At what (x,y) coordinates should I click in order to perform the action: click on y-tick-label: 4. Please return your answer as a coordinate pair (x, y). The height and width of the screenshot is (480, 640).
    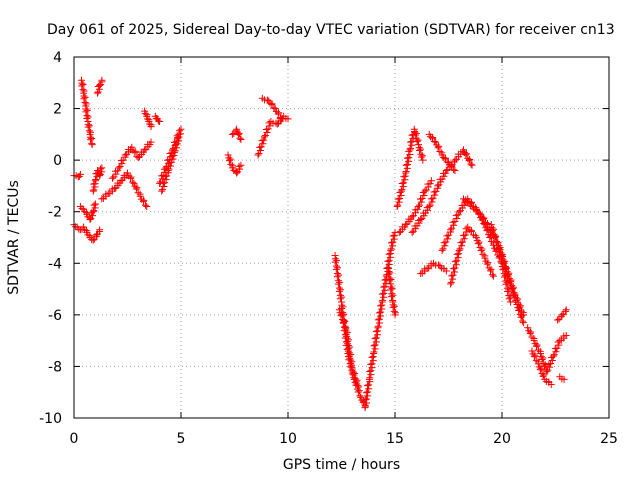
    Looking at the image, I should click on (57, 58).